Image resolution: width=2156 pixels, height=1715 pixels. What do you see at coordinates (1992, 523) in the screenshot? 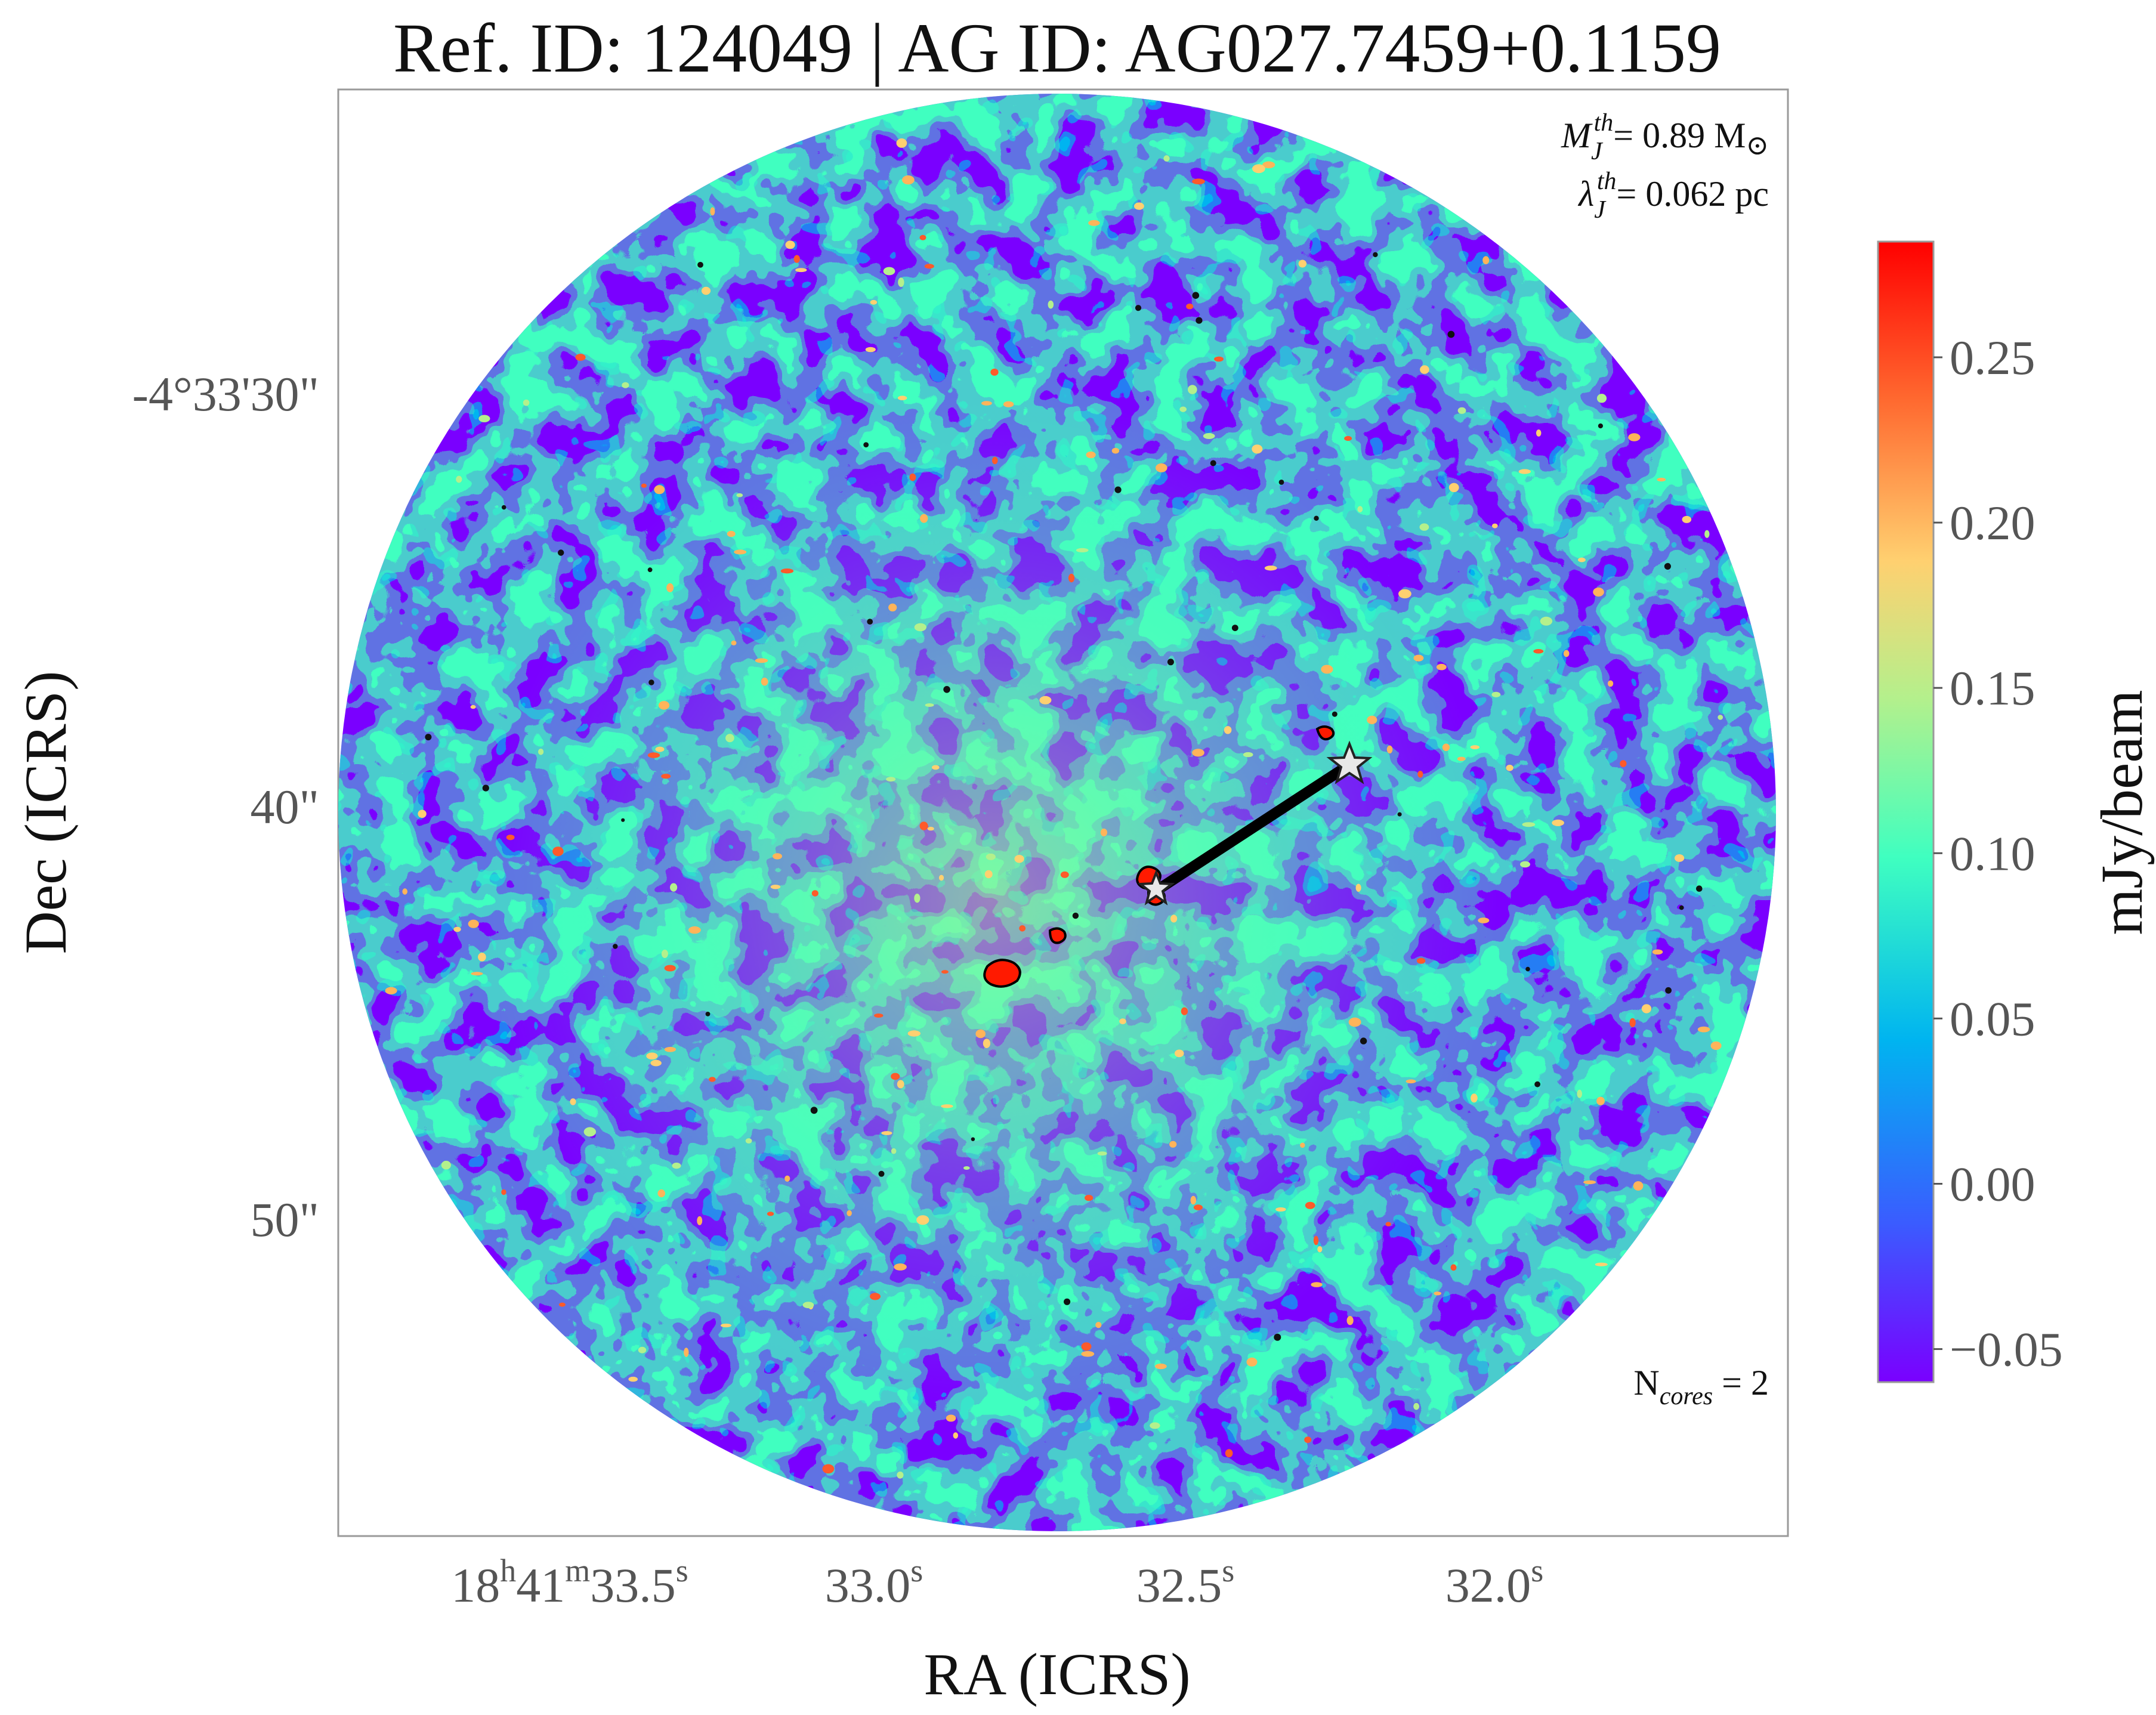
I see `colorbar-tick-label: 0.20` at bounding box center [1992, 523].